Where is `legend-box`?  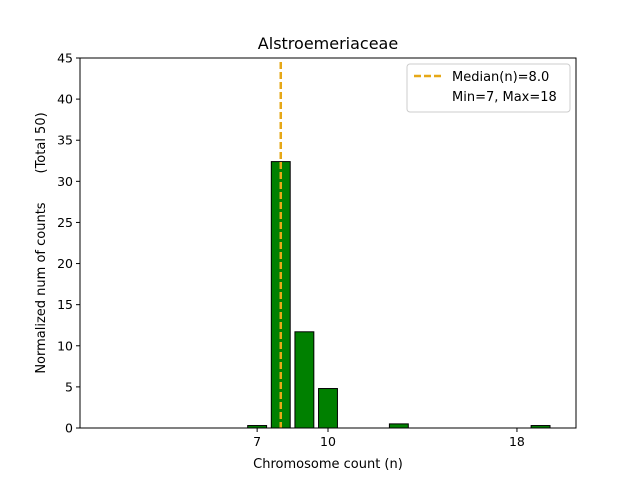 legend-box is located at coordinates (488, 88).